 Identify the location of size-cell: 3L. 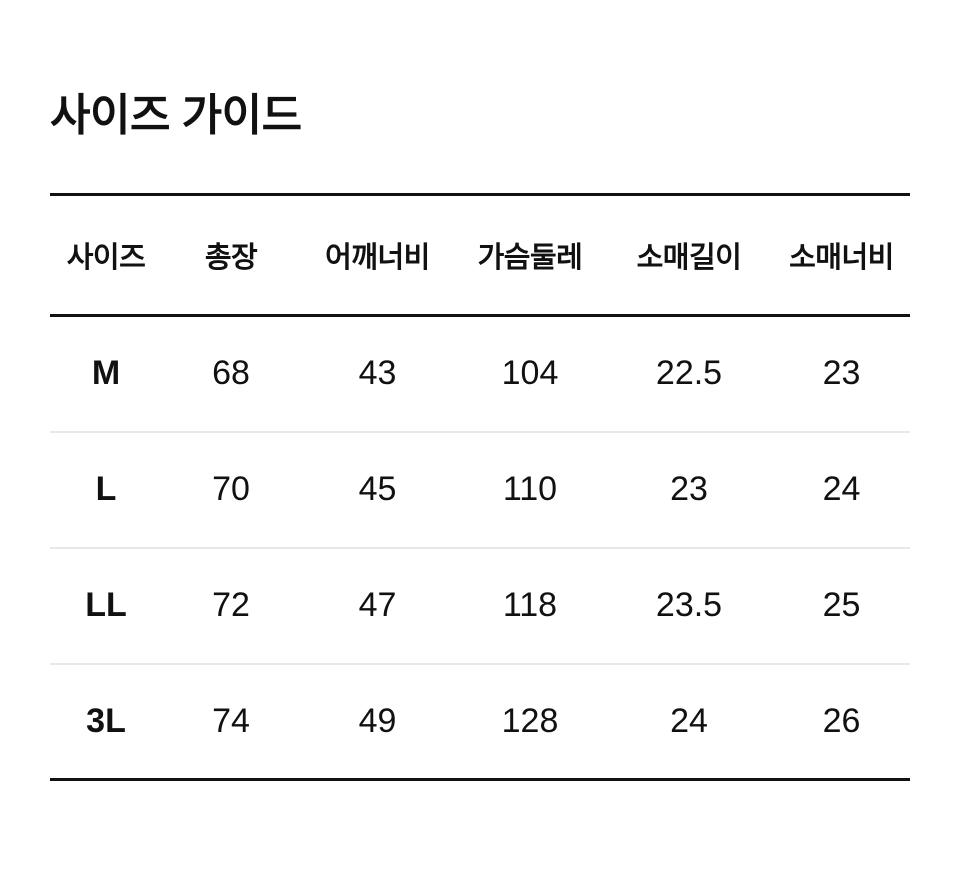
(106, 720).